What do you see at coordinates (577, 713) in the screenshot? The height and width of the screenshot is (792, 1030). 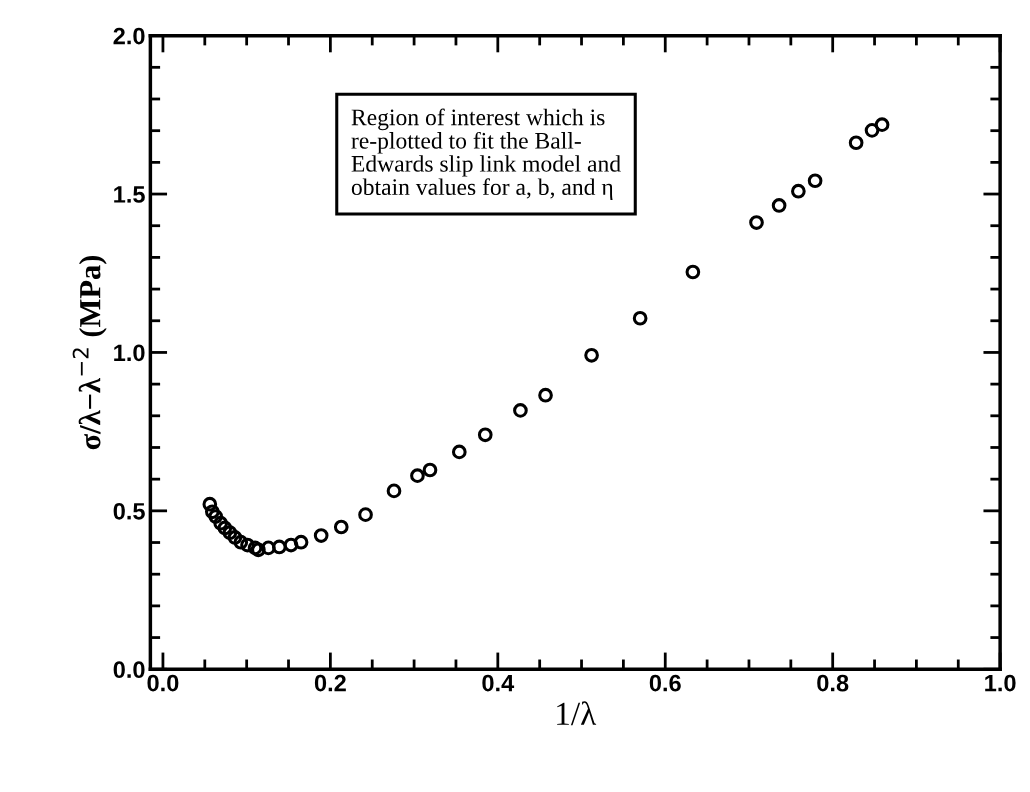 I see `x-axis-title: 1/λ` at bounding box center [577, 713].